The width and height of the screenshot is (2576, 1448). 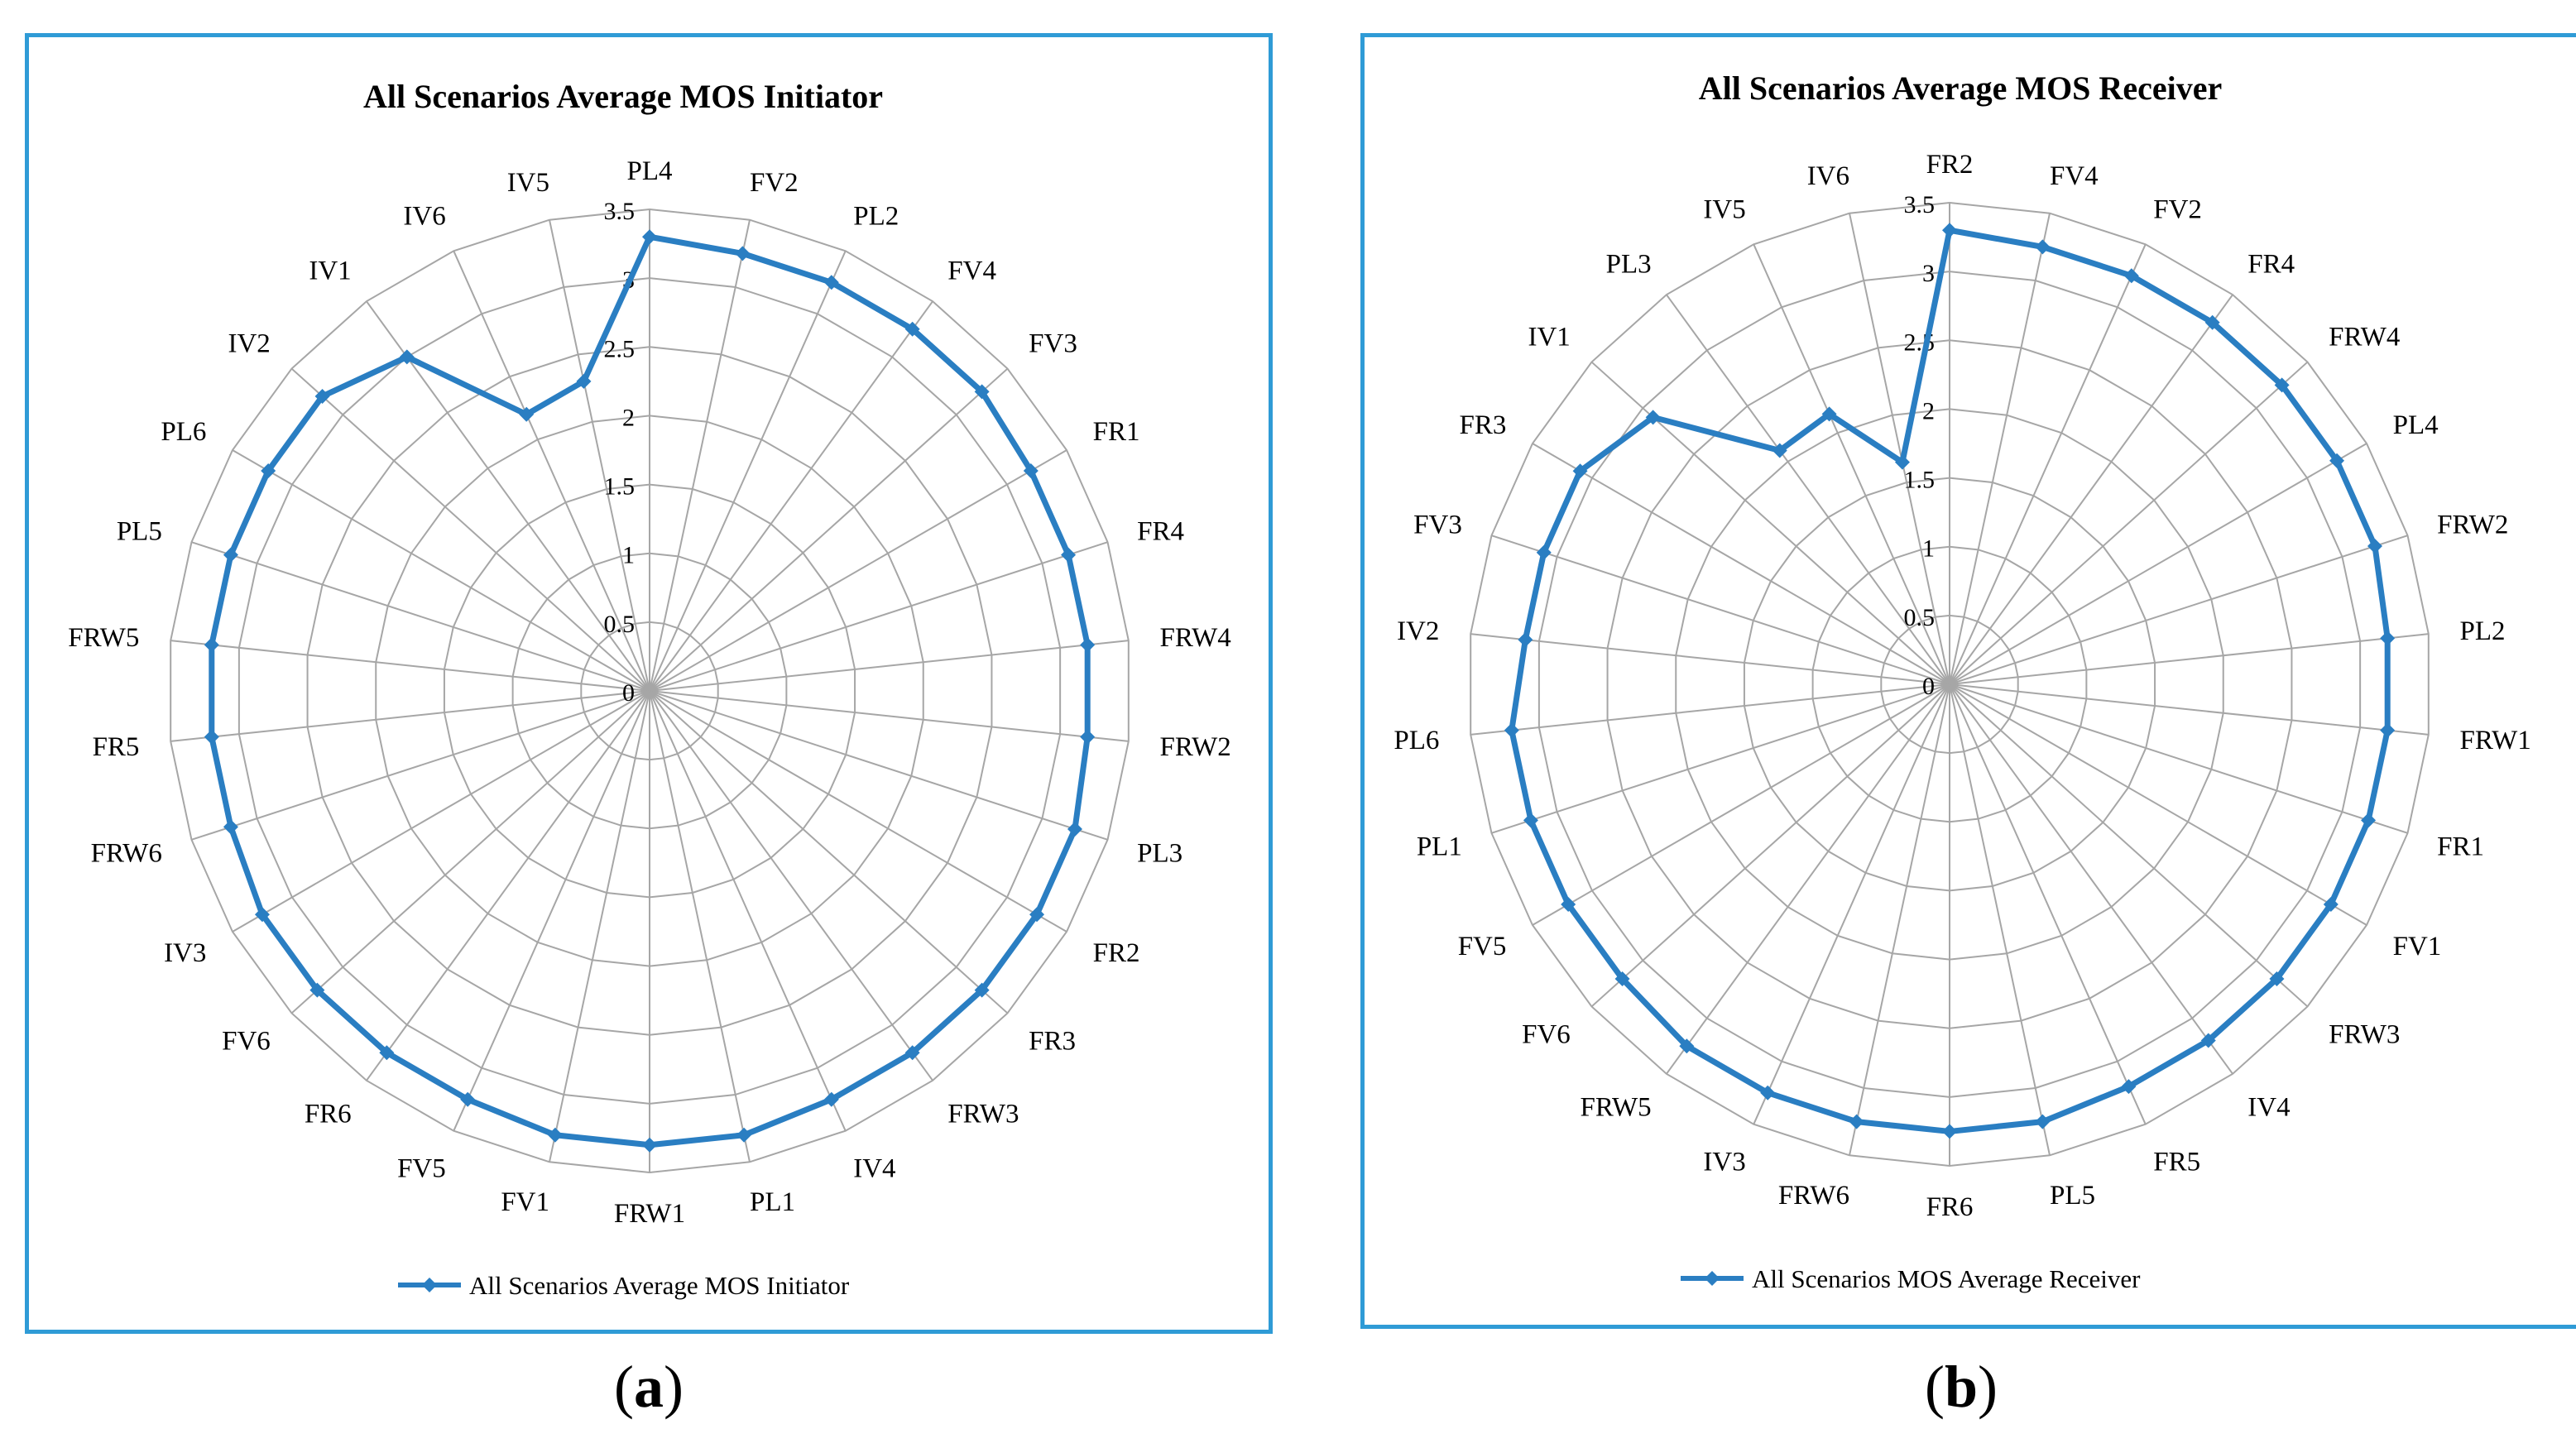 I want to click on category-label: FV6, so click(x=1547, y=1035).